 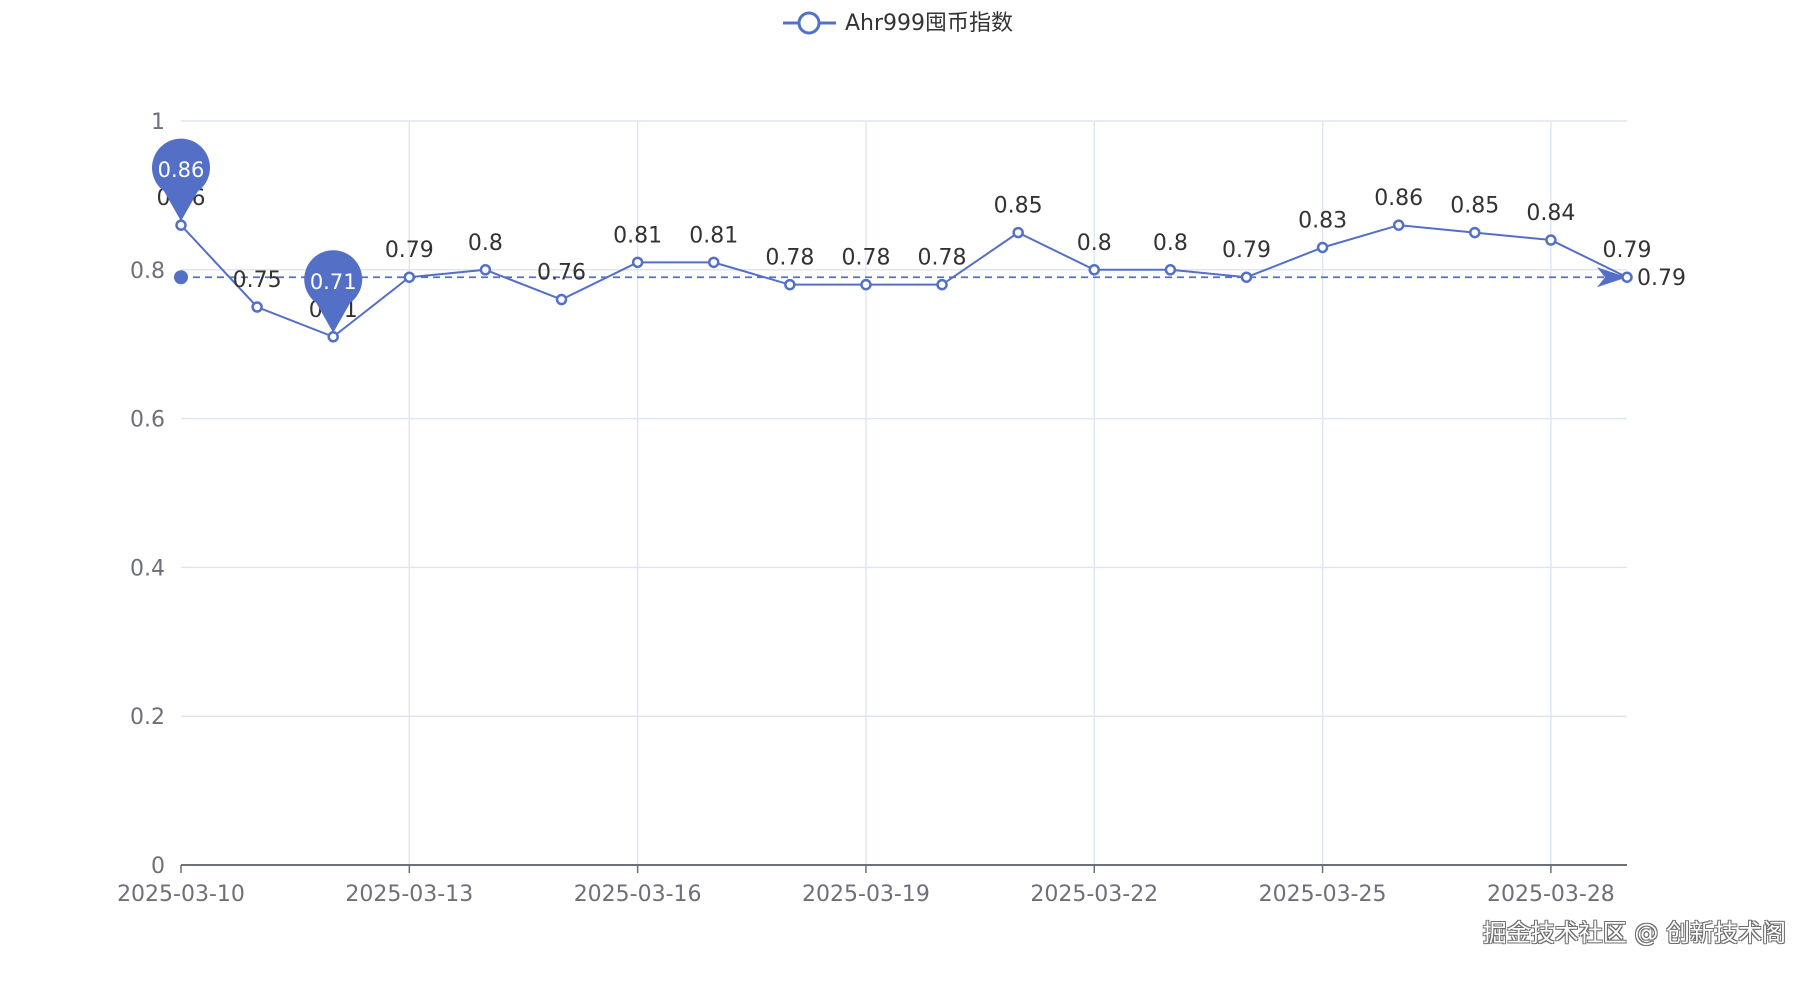 What do you see at coordinates (147, 717) in the screenshot?
I see `y-tick-label: 0.2` at bounding box center [147, 717].